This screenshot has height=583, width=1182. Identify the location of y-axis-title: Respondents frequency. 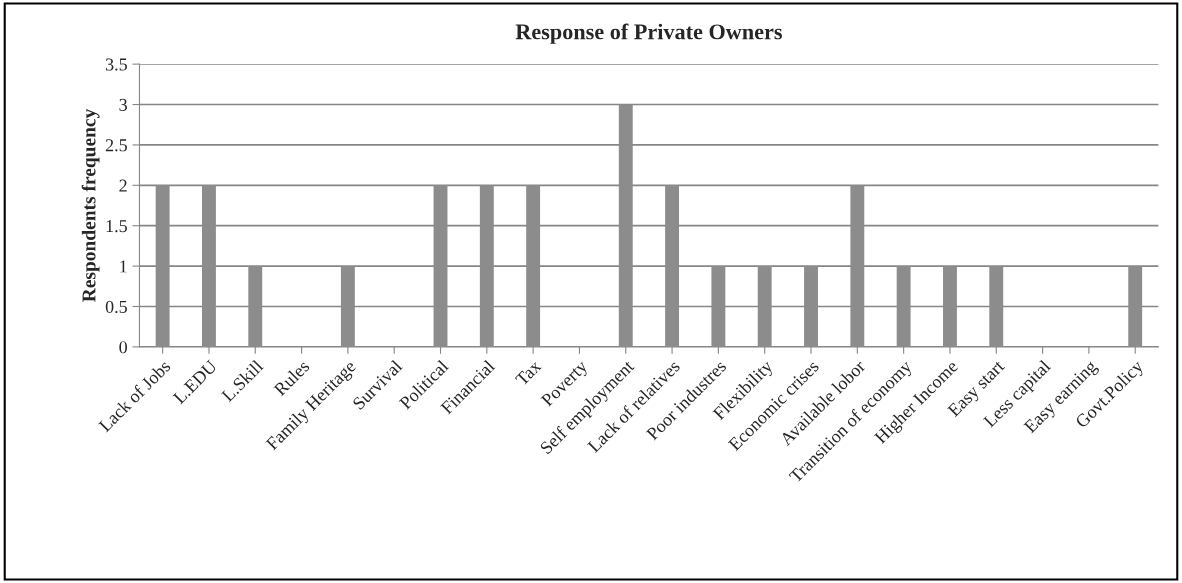
(90, 205).